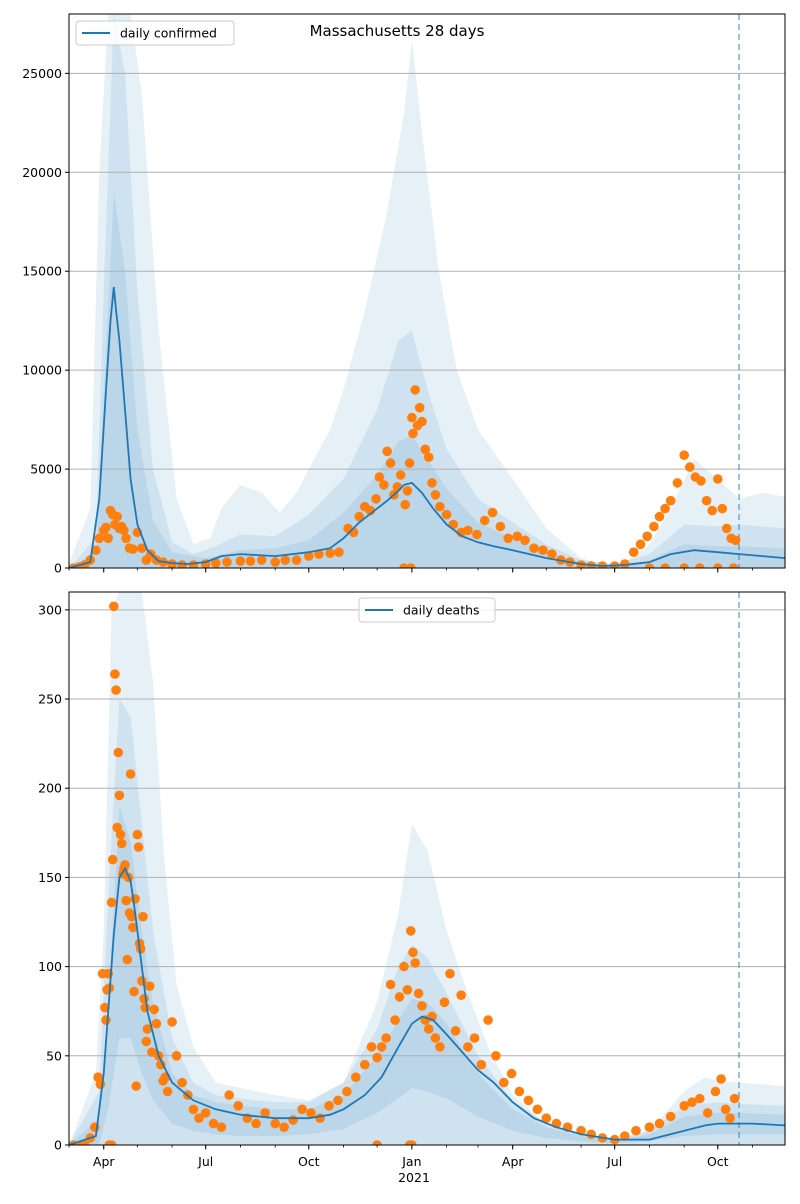  What do you see at coordinates (50, 877) in the screenshot?
I see `y-tick-label: 150` at bounding box center [50, 877].